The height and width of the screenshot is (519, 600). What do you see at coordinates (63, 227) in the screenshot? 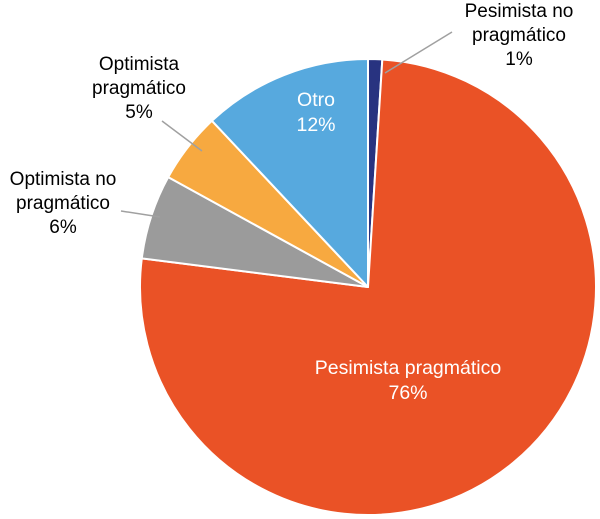
I see `slice-label-pct: 6%` at bounding box center [63, 227].